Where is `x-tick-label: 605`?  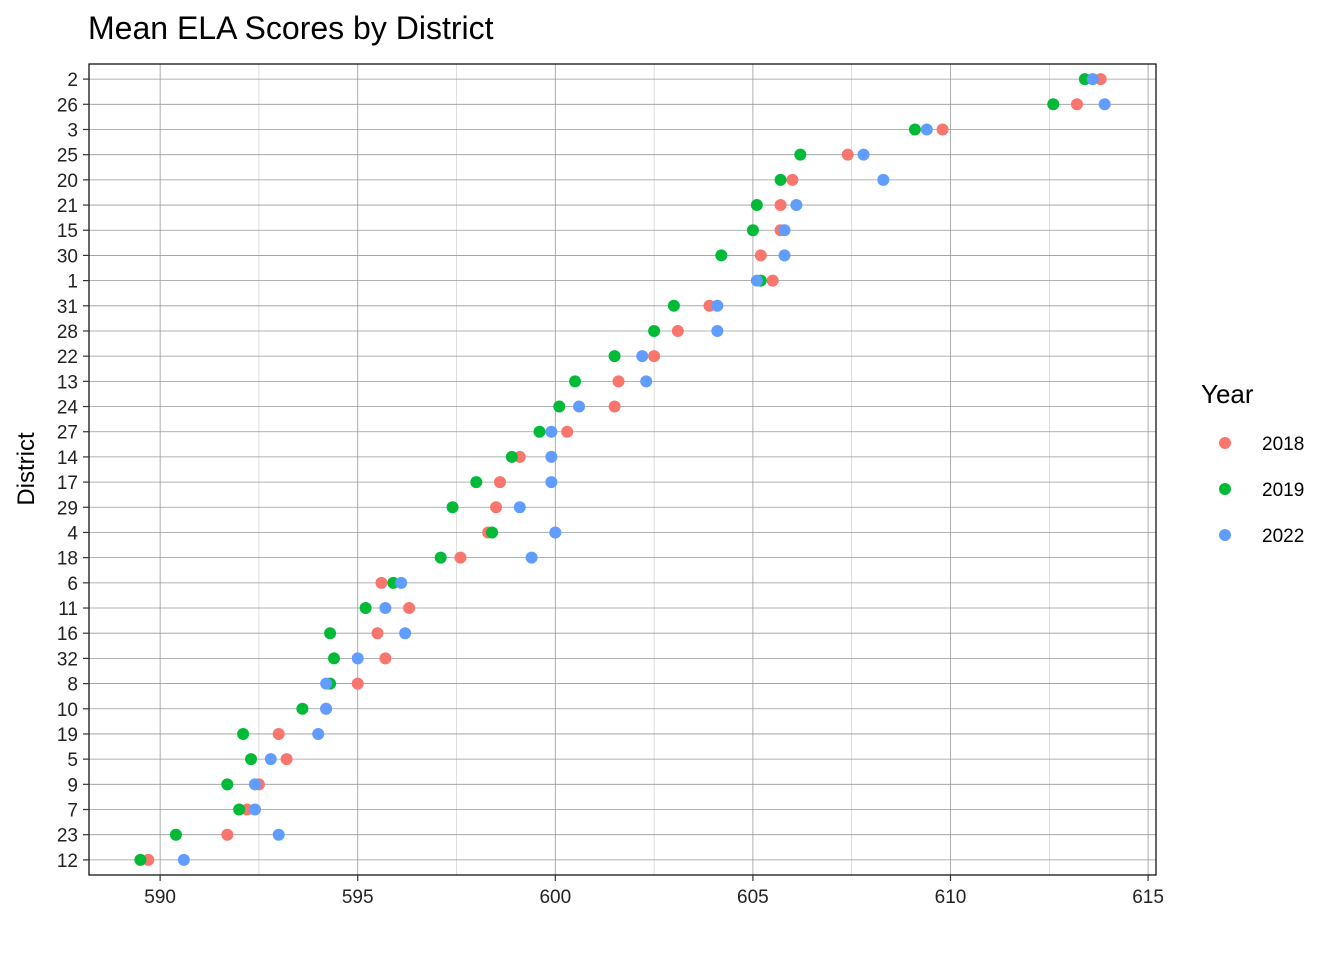
x-tick-label: 605 is located at coordinates (753, 897).